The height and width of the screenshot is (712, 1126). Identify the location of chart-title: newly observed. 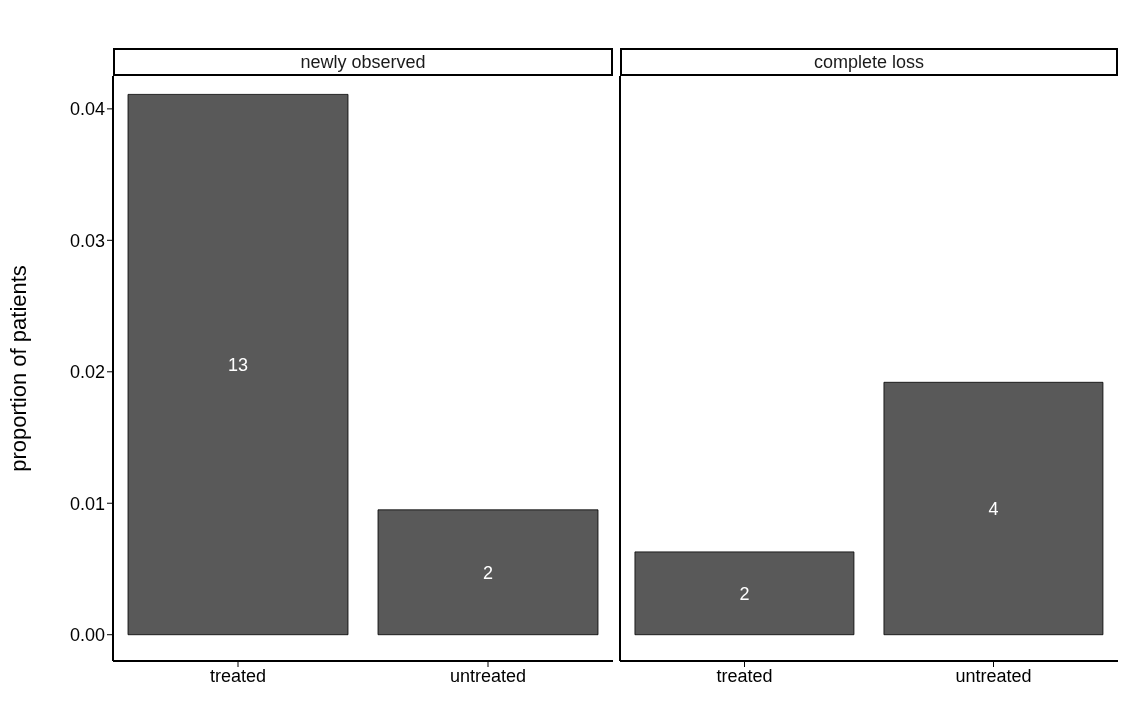
(363, 62).